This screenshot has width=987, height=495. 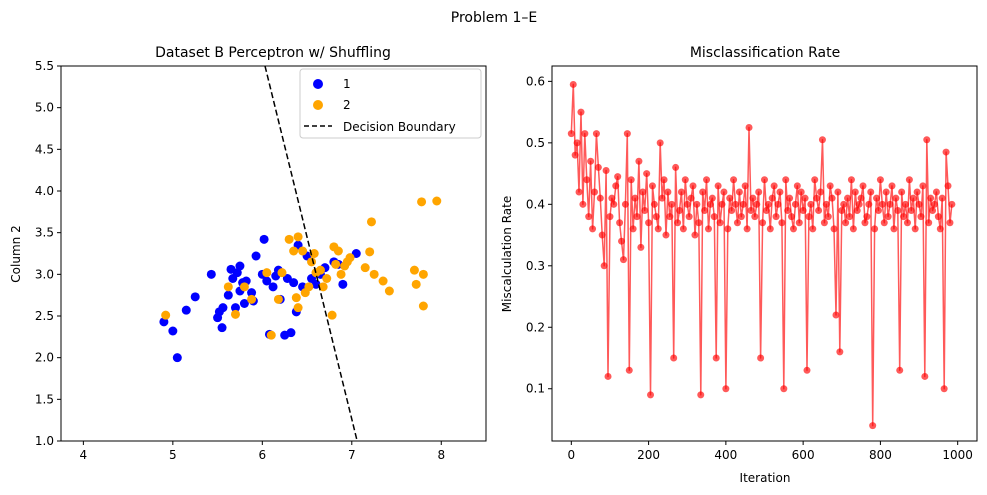 I want to click on scatter-y-tick-label: 3.0, so click(x=44, y=274).